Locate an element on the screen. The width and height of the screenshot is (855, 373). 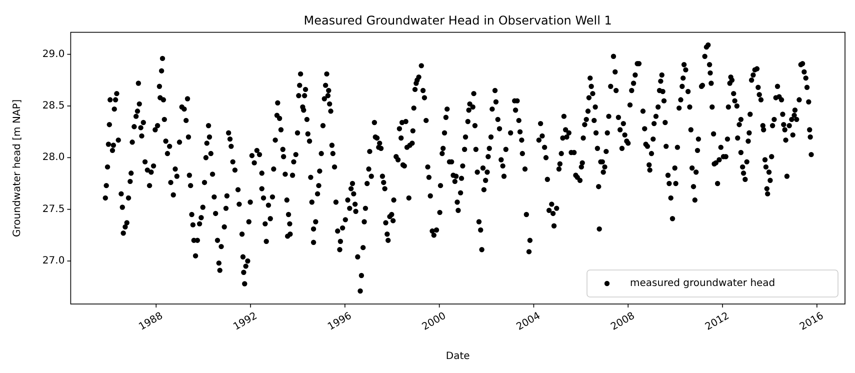
y-tick-label: 27.0 is located at coordinates (53, 261).